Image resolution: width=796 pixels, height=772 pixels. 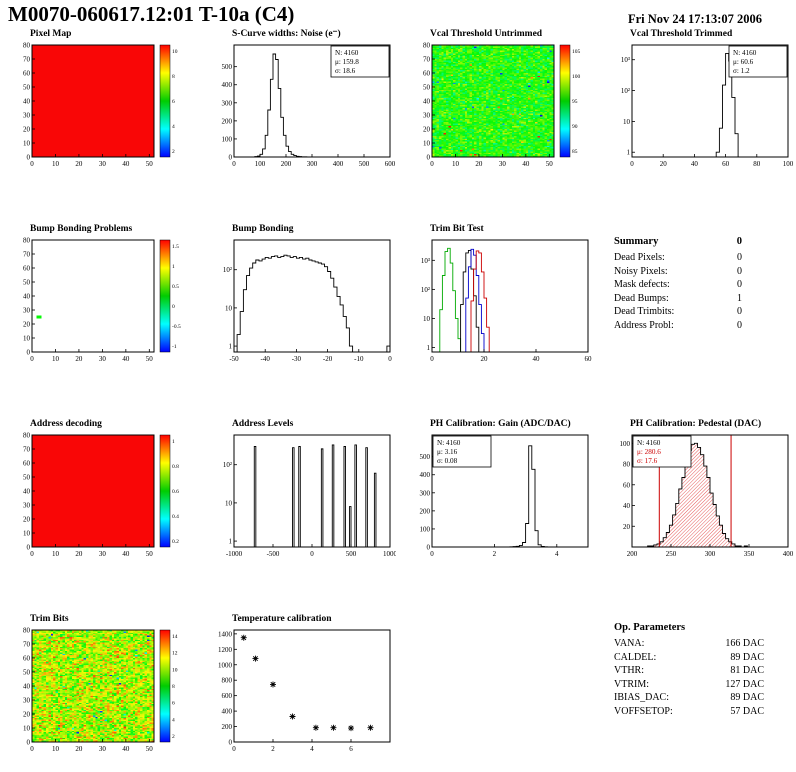 What do you see at coordinates (234, 554) in the screenshot?
I see `svg-text: -1000` at bounding box center [234, 554].